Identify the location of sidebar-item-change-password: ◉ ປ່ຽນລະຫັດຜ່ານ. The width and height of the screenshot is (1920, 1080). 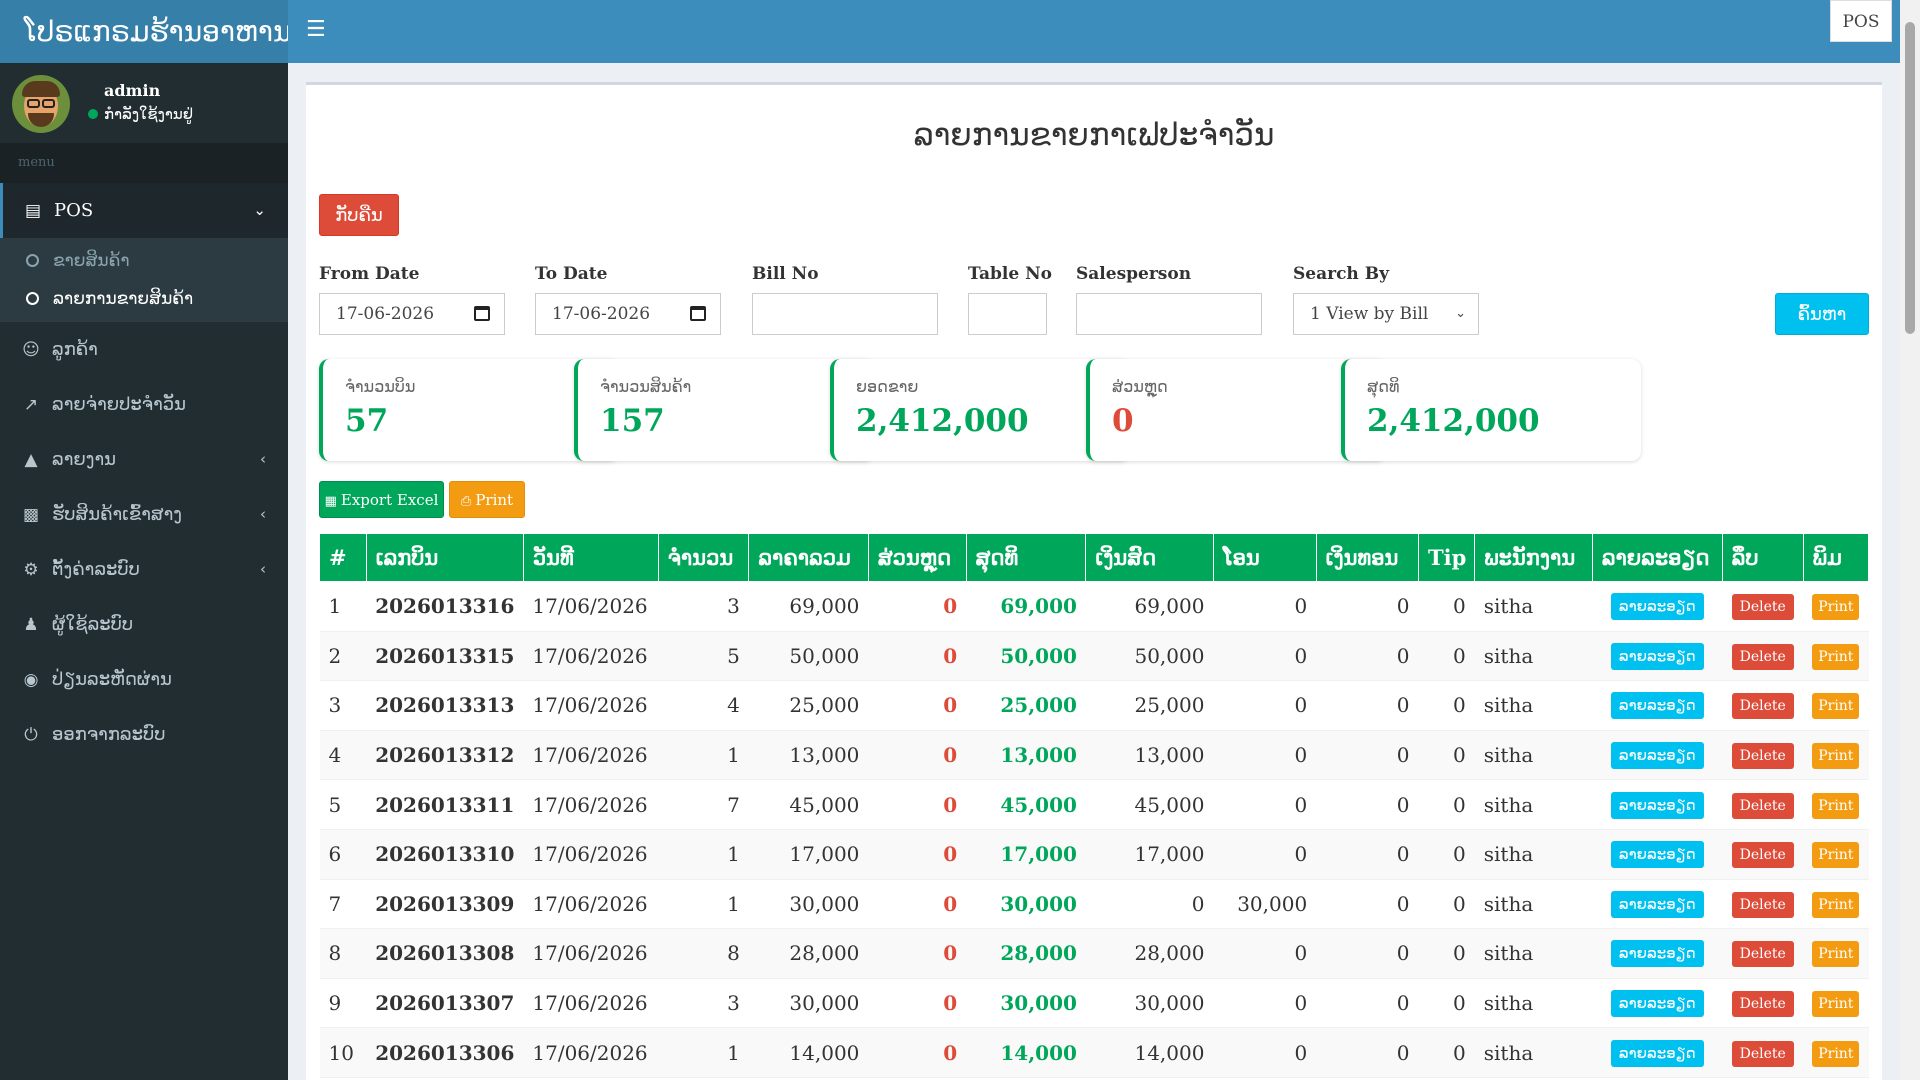
(144, 679).